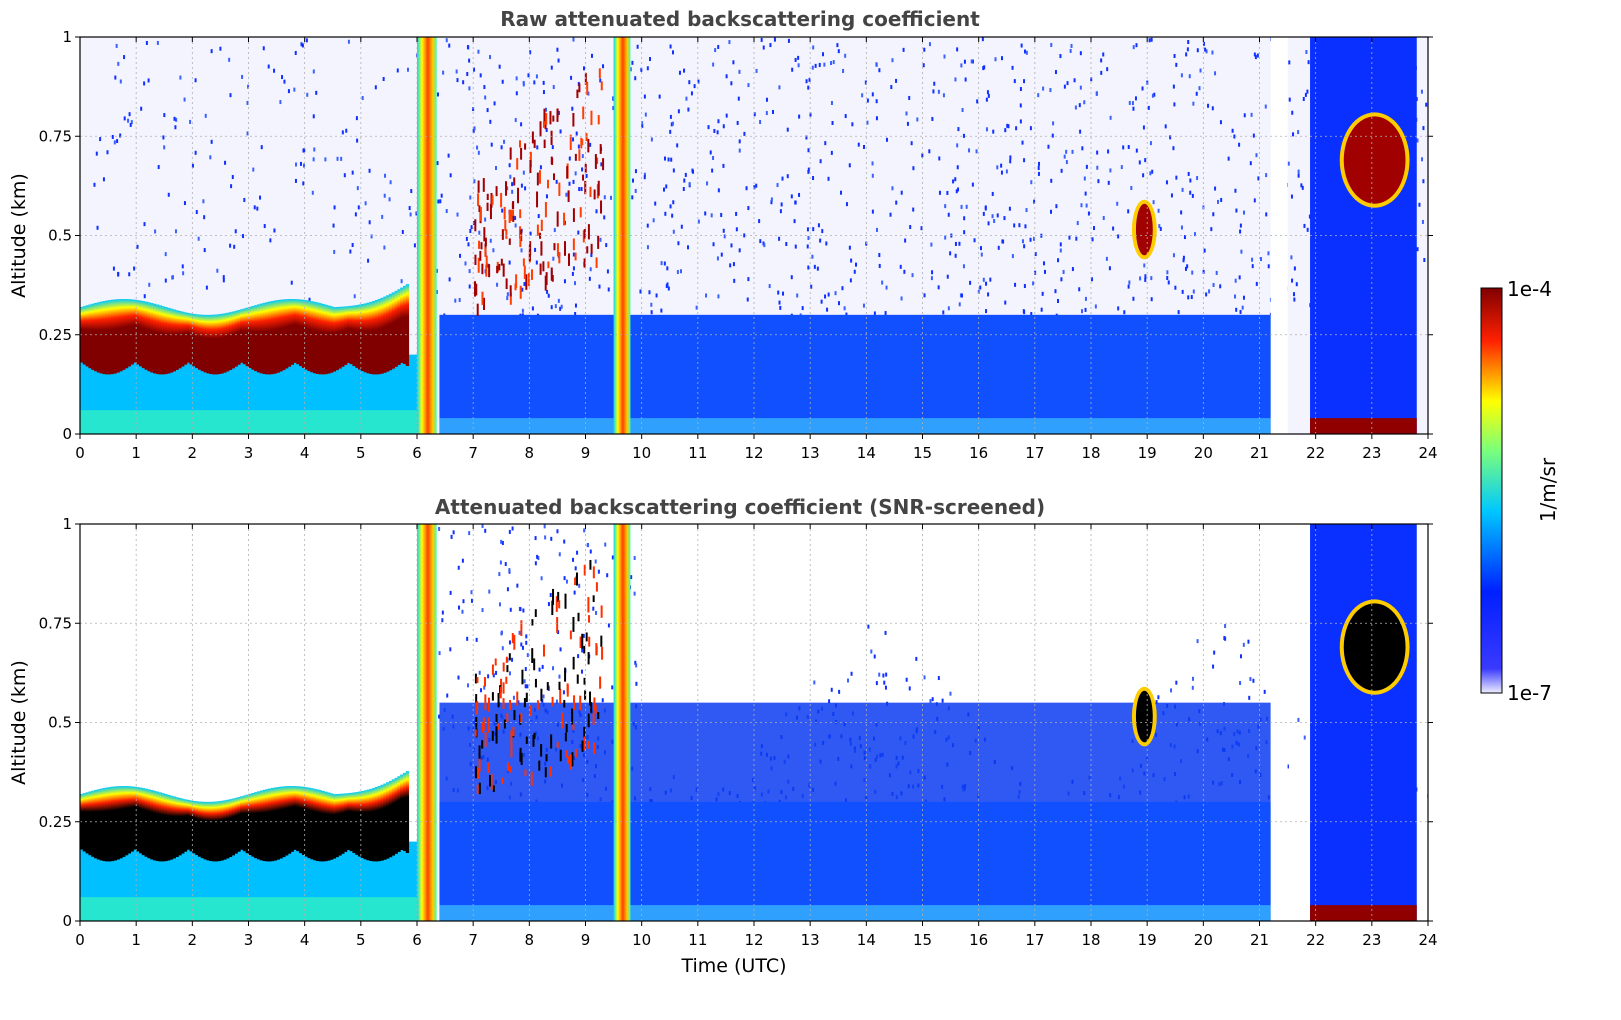 This screenshot has width=1621, height=1020. What do you see at coordinates (855, 426) in the screenshot?
I see `surface-return` at bounding box center [855, 426].